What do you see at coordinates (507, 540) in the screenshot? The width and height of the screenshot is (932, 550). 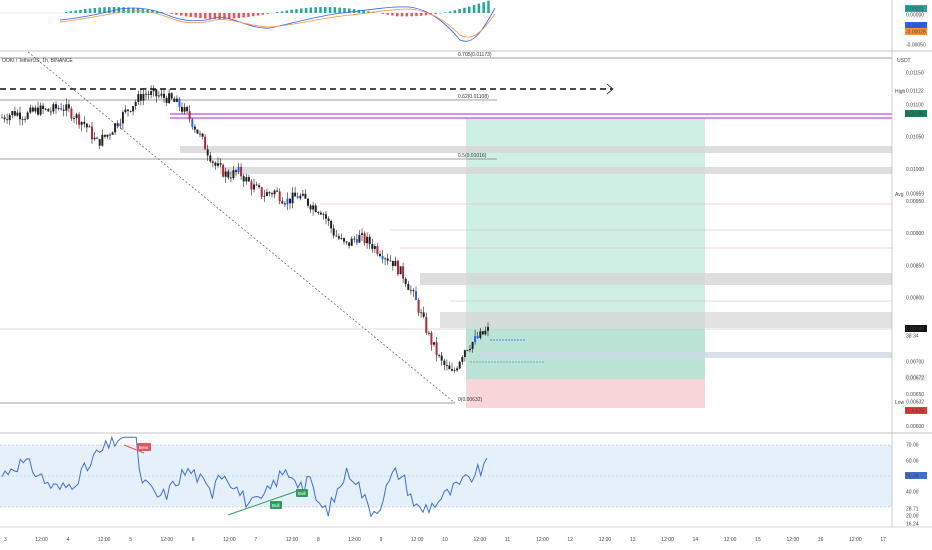 I see `time-tick: 11` at bounding box center [507, 540].